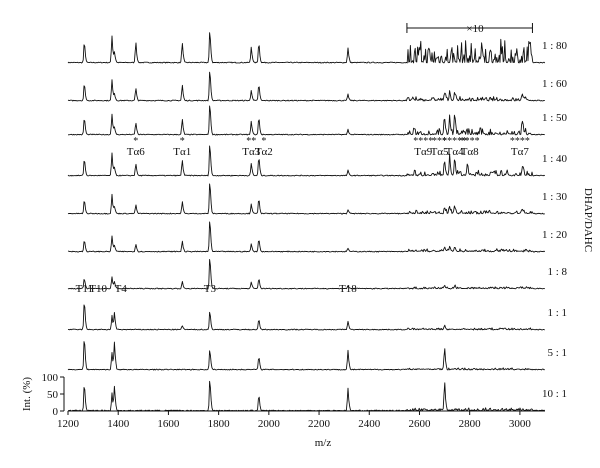 Image resolution: width=600 pixels, height=468 pixels. Describe the element at coordinates (56, 412) in the screenshot. I see `y-tick-label: 0` at that location.